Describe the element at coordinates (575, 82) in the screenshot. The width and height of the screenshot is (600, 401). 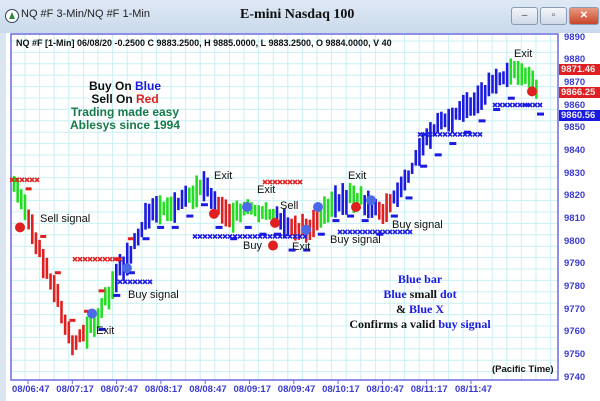
I see `y-tick-label: 9870` at that location.